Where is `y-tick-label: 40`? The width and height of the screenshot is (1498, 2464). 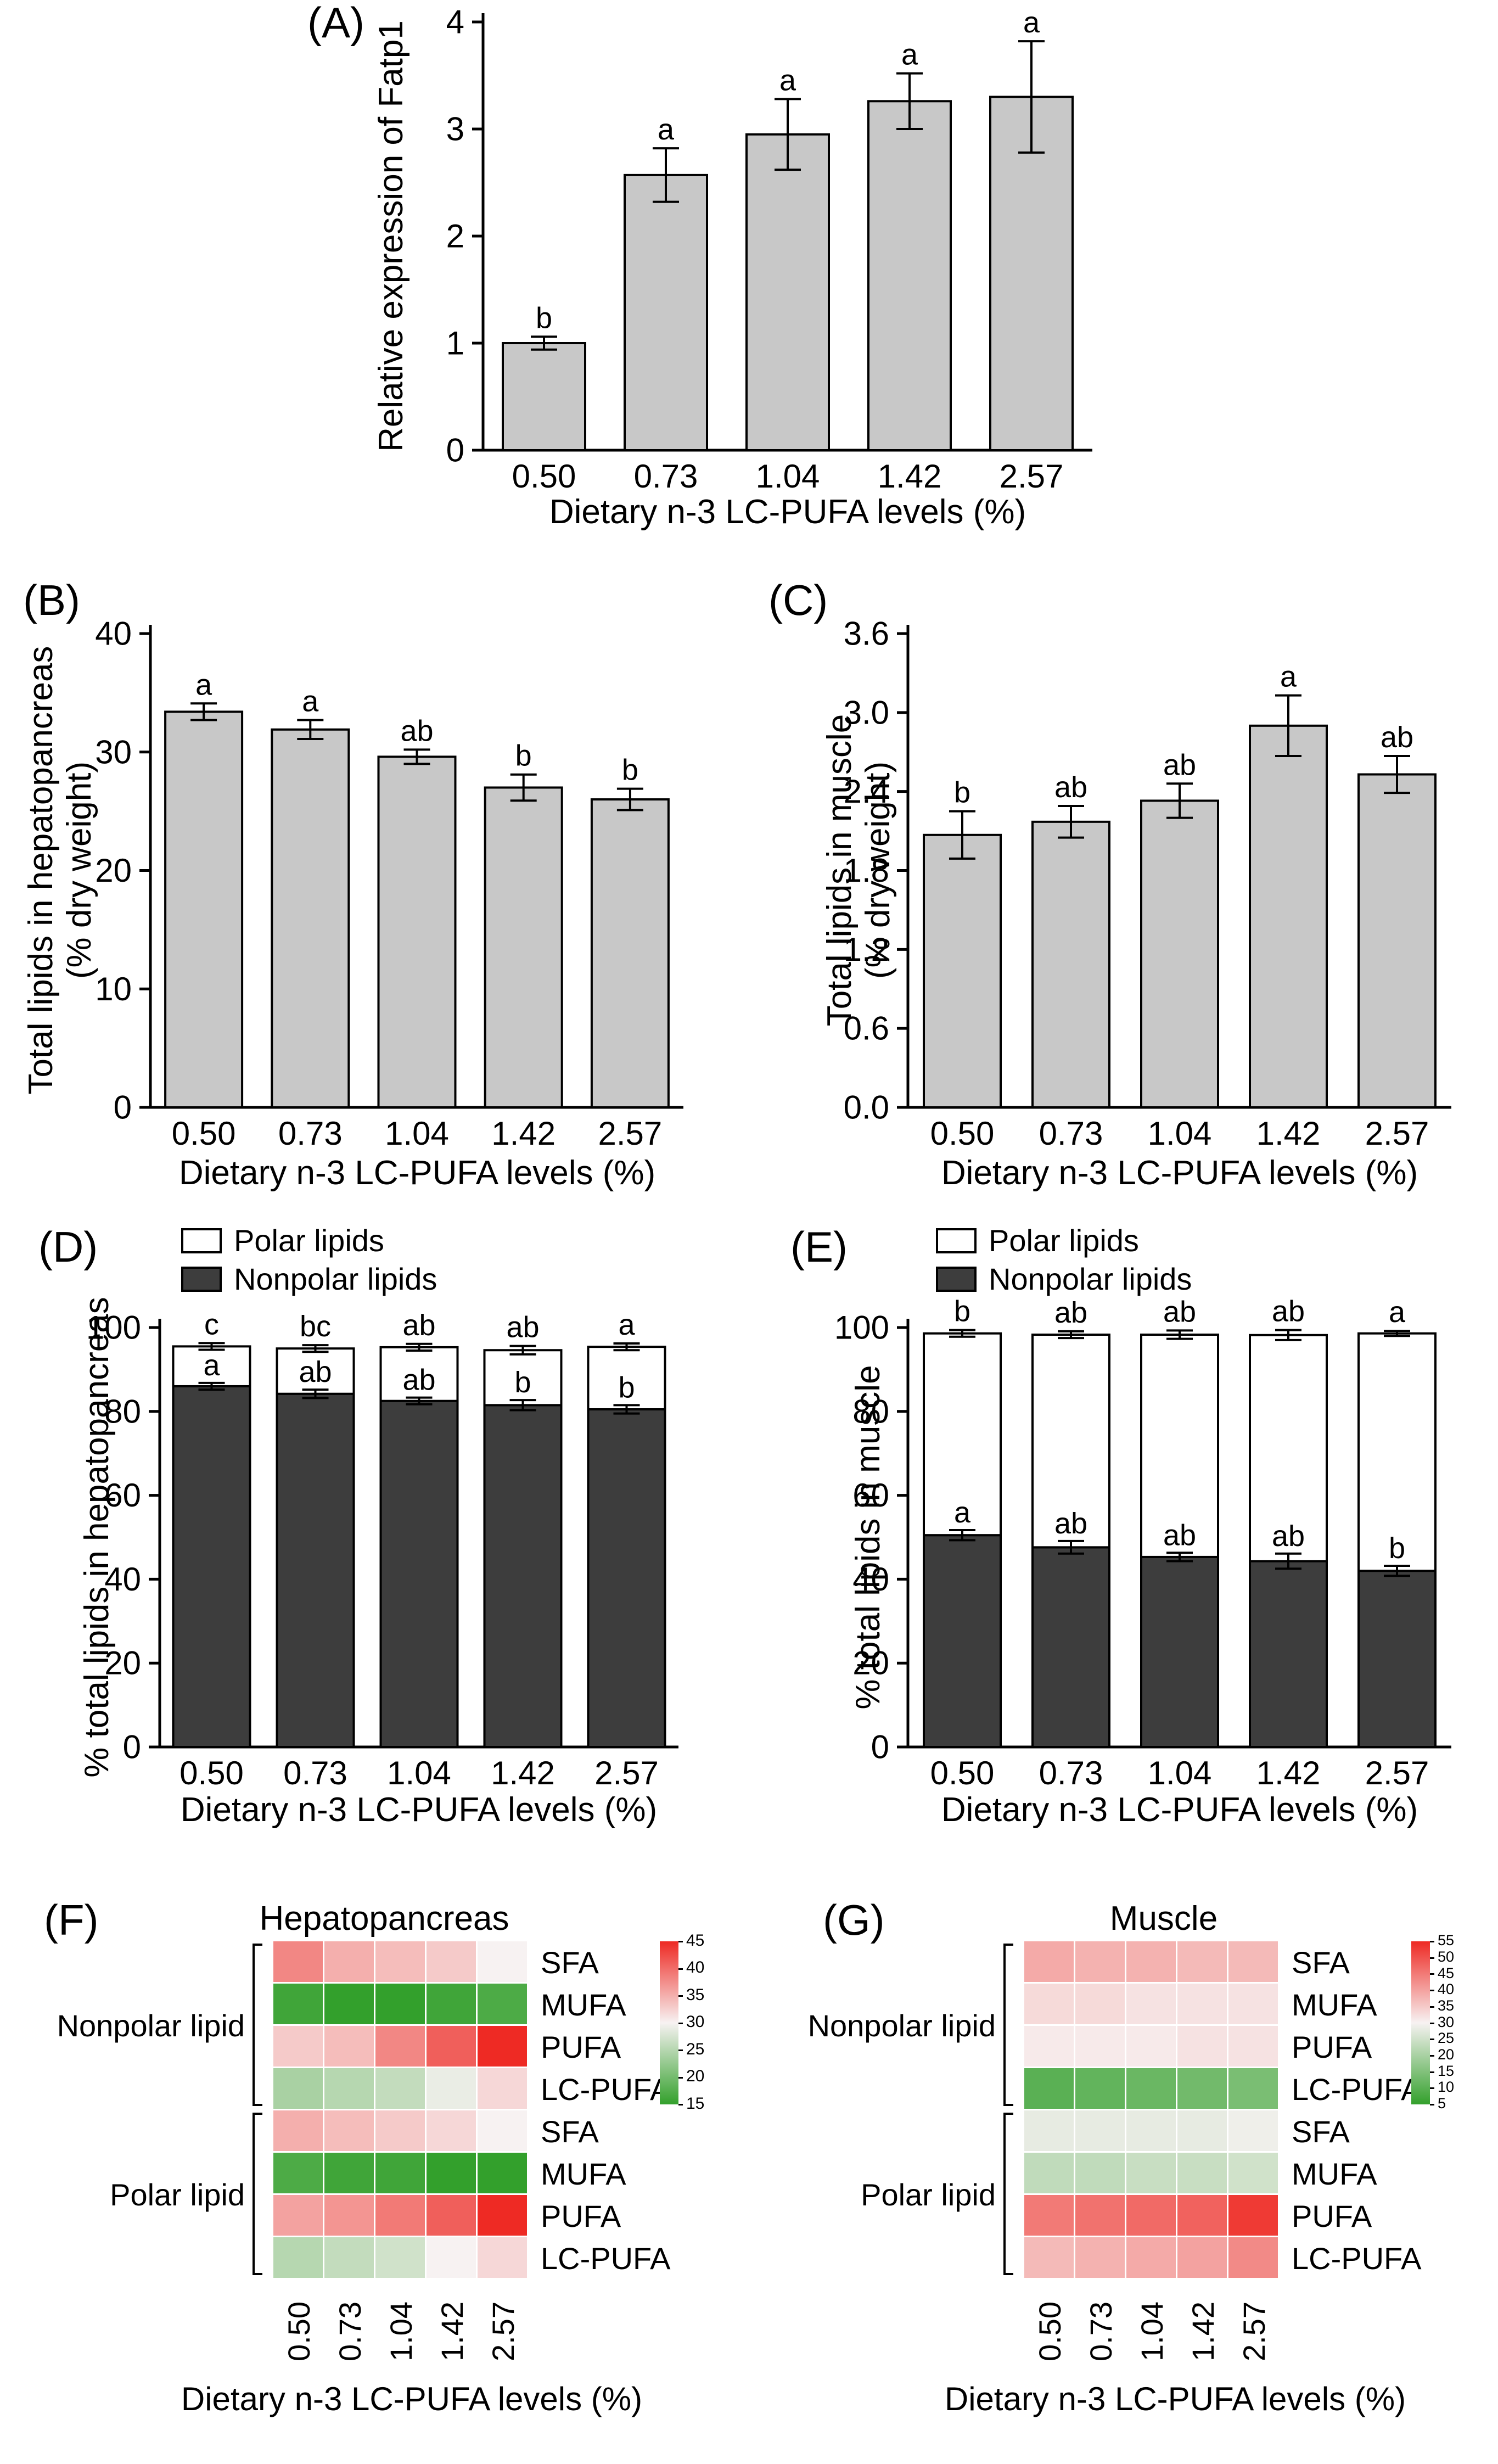
y-tick-label: 40 is located at coordinates (122, 1579).